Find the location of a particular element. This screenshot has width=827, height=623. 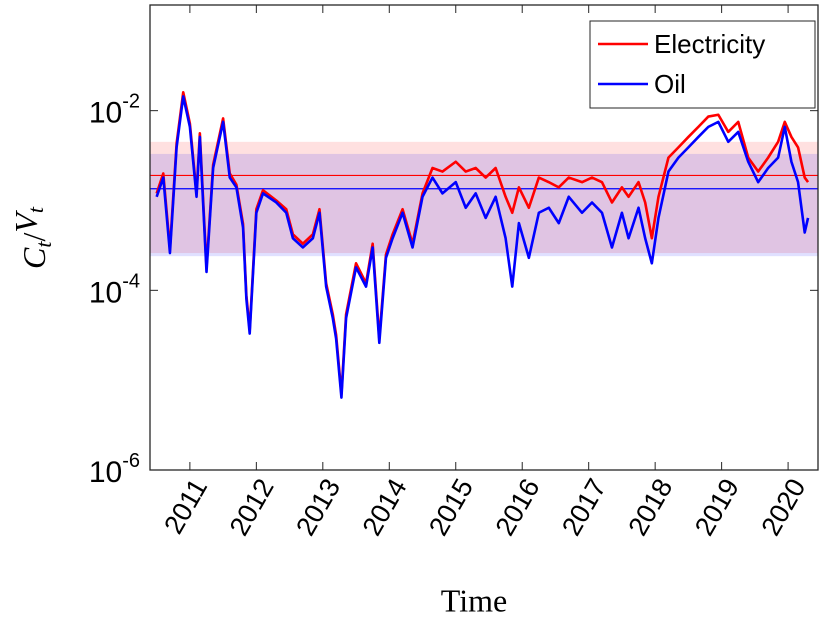

y-tick-label: 10⁻² is located at coordinates (114, 110).